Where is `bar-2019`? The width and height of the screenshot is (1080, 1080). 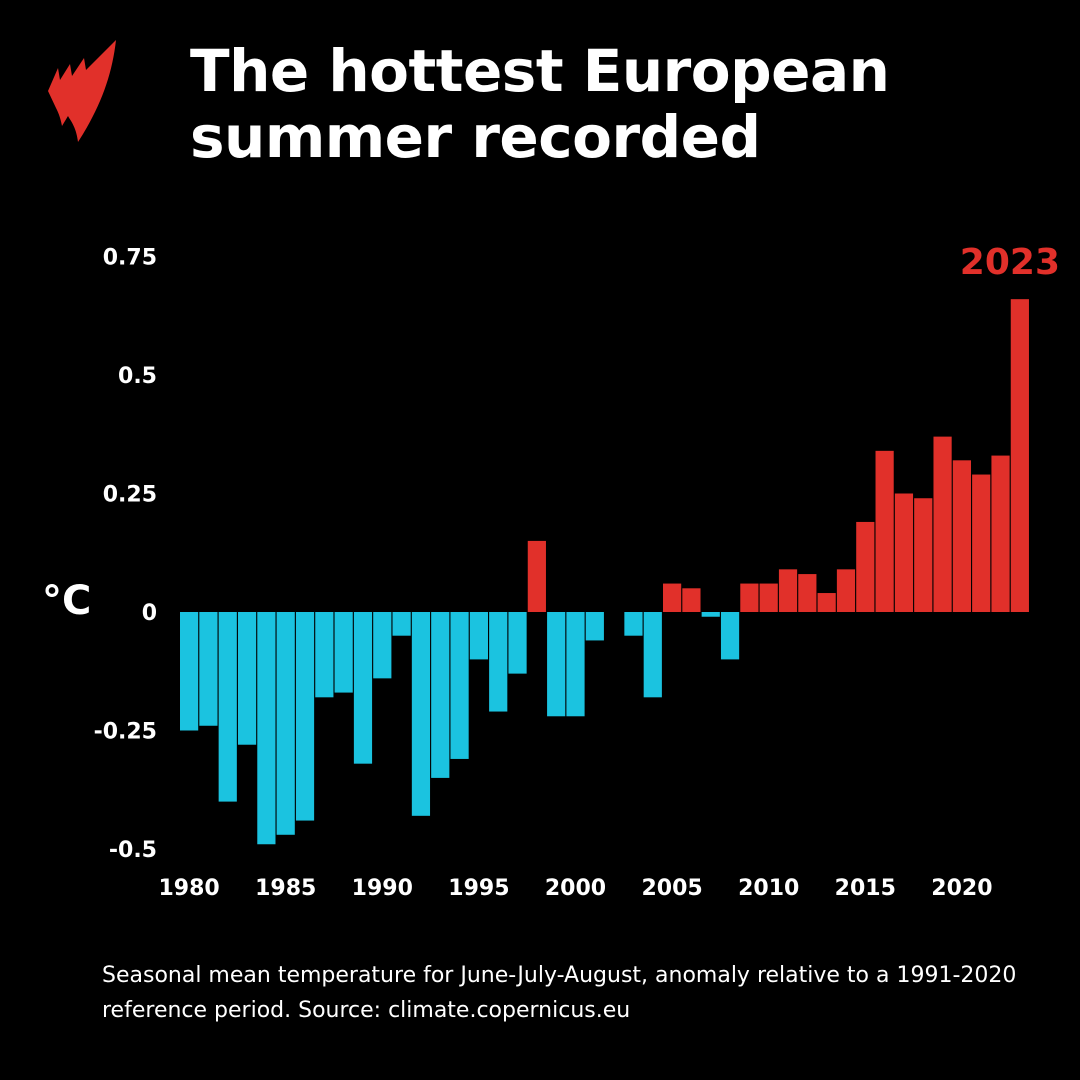
bar-2019 is located at coordinates (942, 524).